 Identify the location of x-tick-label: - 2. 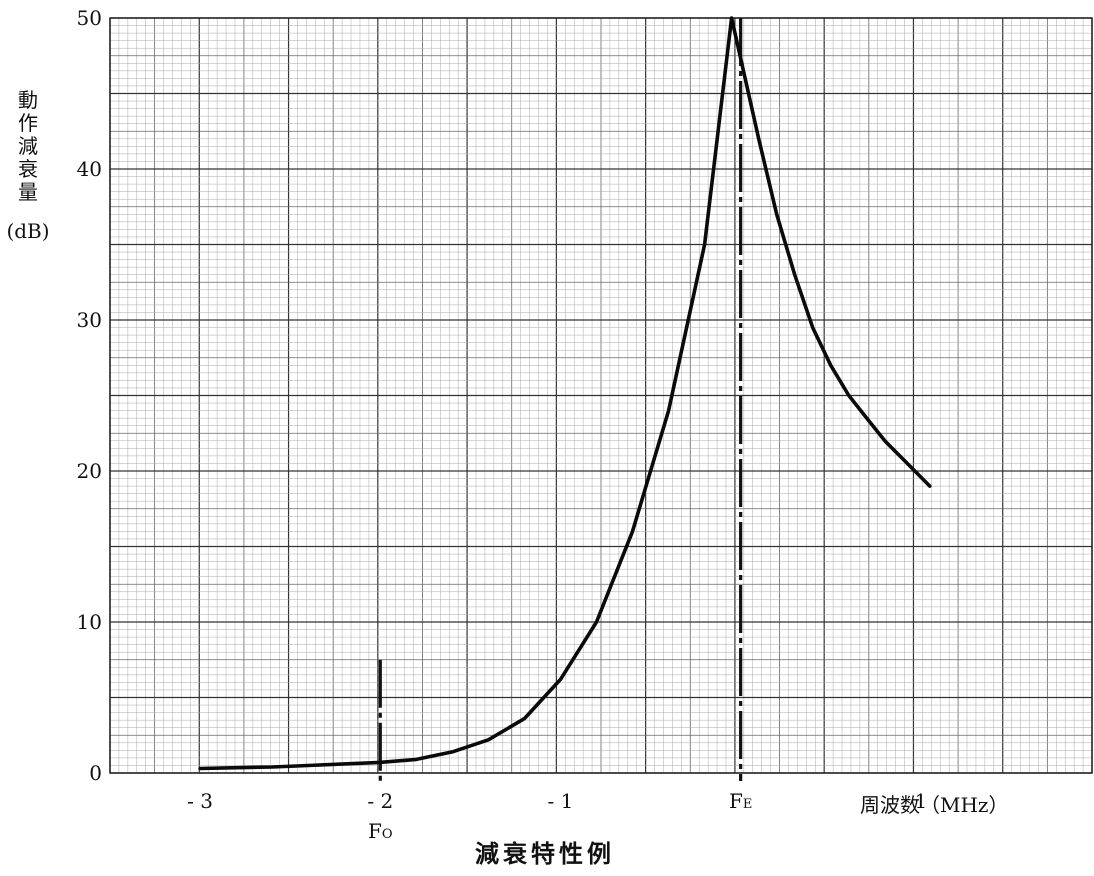
(380, 801).